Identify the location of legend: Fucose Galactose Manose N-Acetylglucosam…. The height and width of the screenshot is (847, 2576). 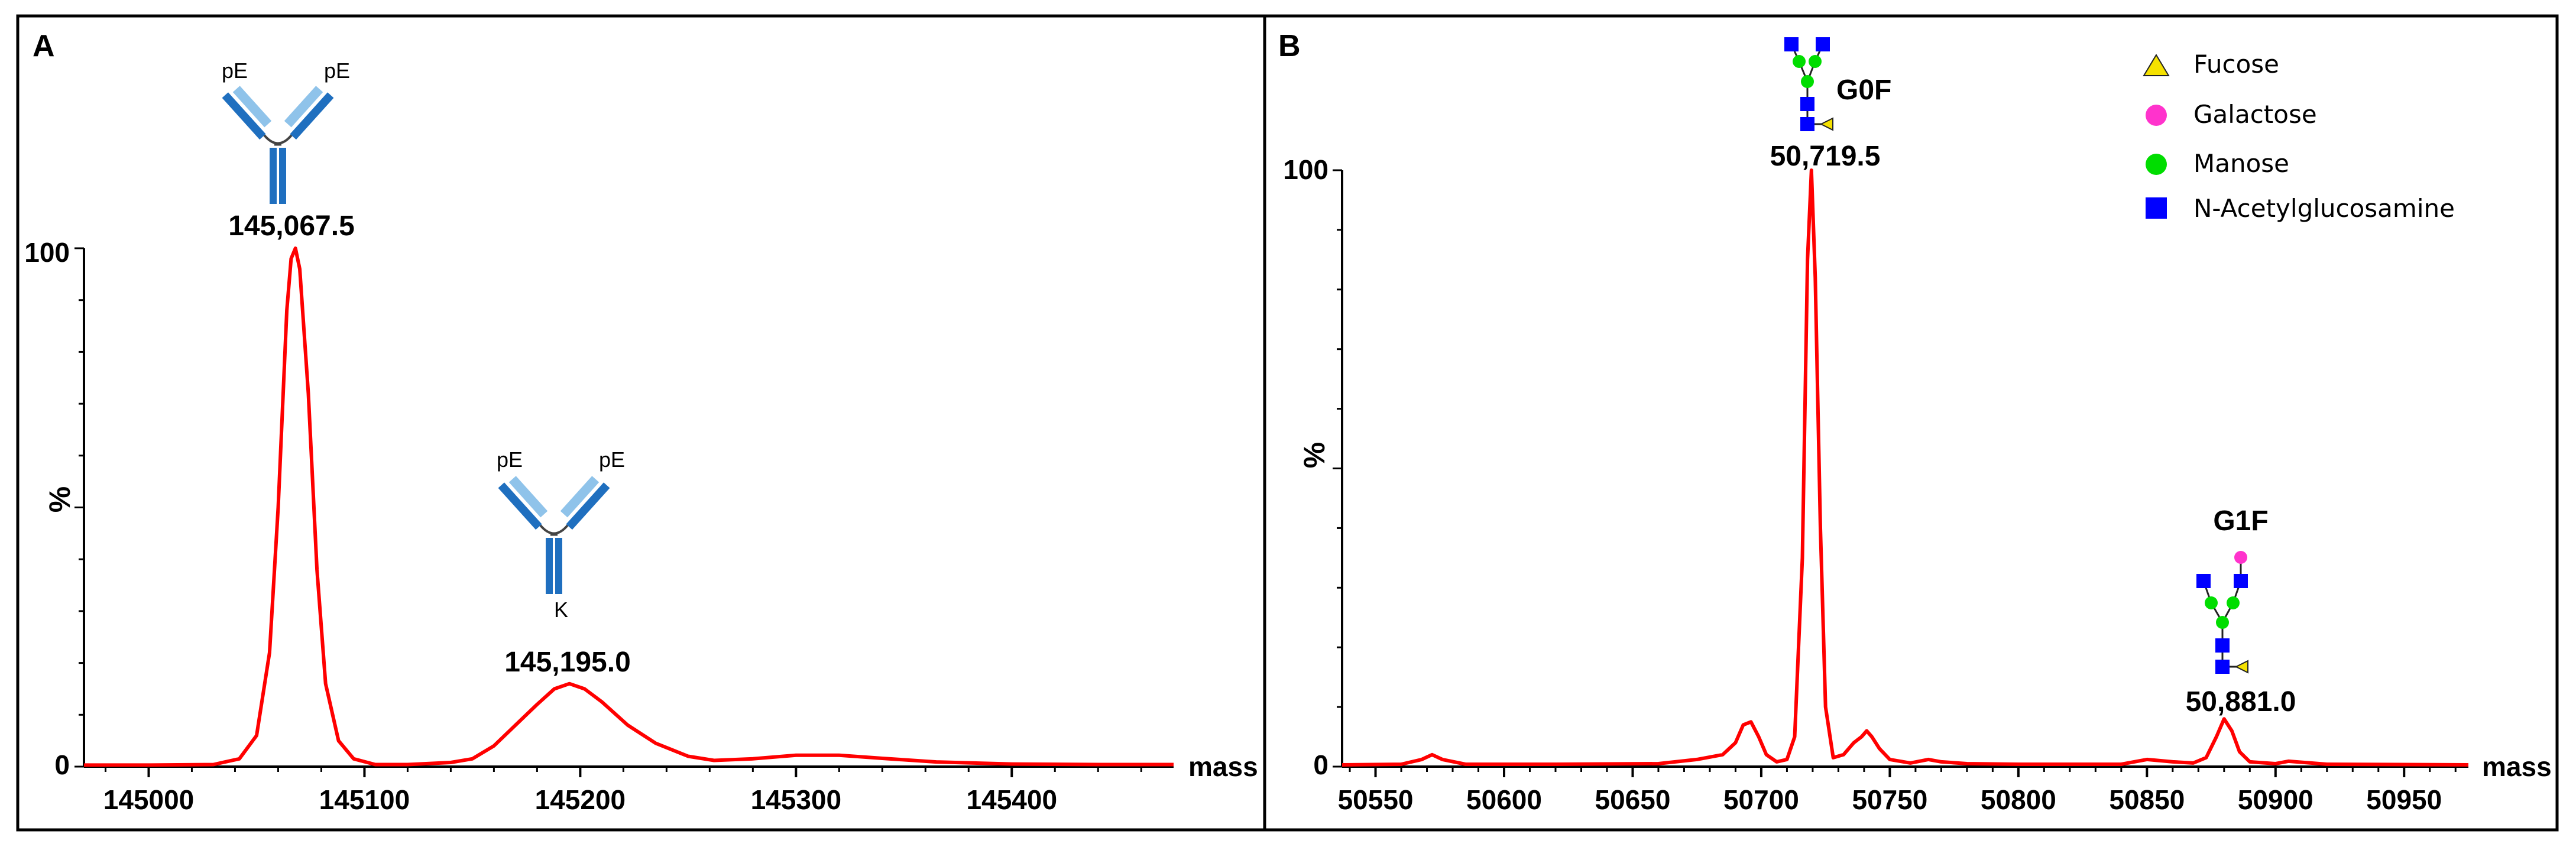
(2299, 136).